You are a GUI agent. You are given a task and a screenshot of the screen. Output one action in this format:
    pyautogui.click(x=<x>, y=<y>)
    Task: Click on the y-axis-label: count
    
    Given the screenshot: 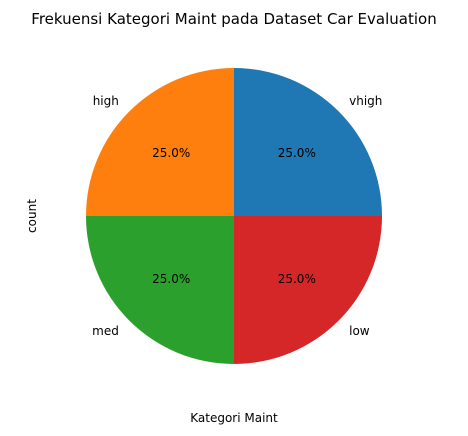 What is the action you would take?
    pyautogui.click(x=32, y=216)
    